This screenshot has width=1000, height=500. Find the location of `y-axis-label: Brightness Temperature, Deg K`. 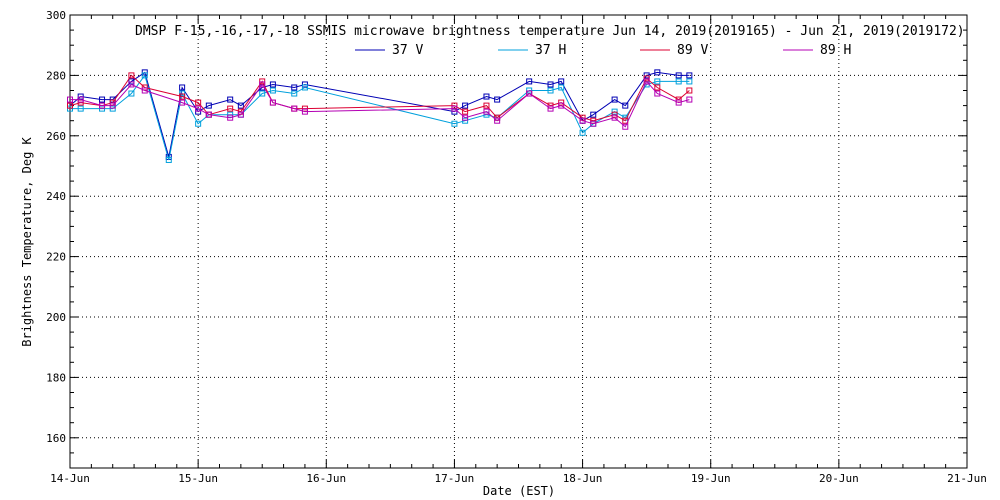

y-axis-label: Brightness Temperature, Deg K is located at coordinates (27, 241).